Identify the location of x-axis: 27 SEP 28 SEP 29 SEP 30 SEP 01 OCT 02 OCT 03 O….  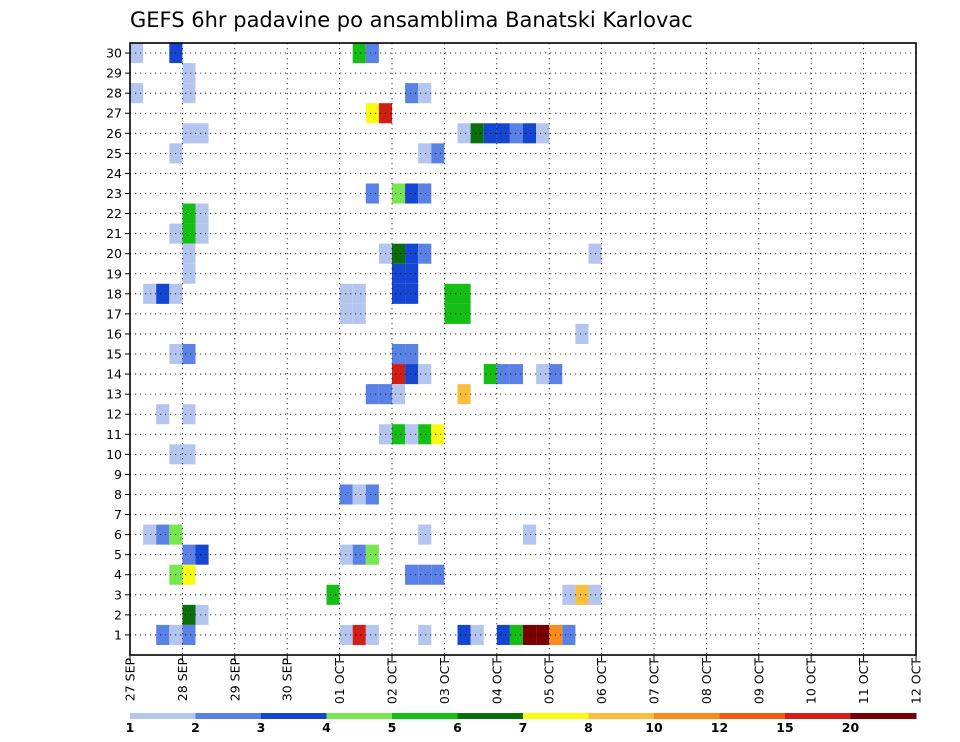
(523, 679).